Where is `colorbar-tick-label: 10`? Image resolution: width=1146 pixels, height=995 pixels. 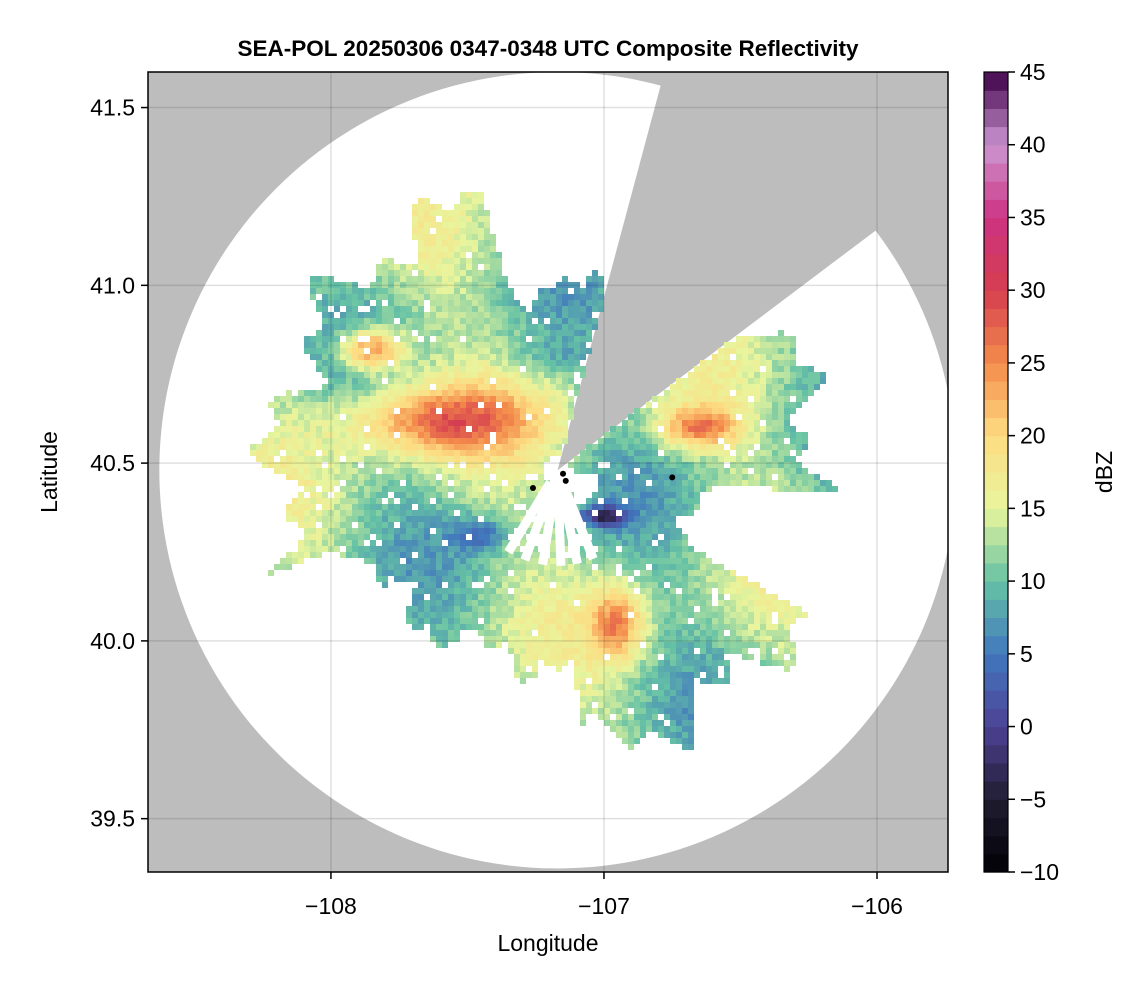
colorbar-tick-label: 10 is located at coordinates (1033, 581).